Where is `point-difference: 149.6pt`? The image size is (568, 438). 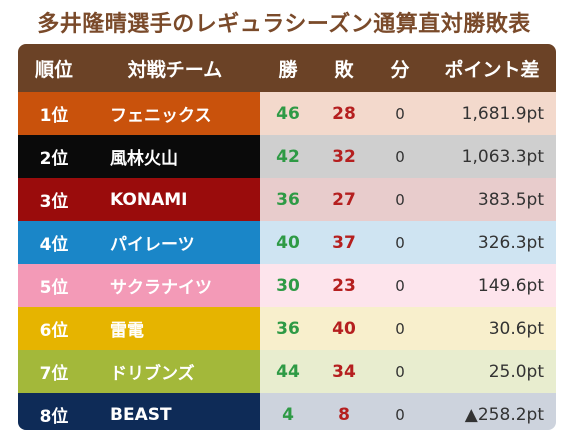 point-difference: 149.6pt is located at coordinates (510, 285).